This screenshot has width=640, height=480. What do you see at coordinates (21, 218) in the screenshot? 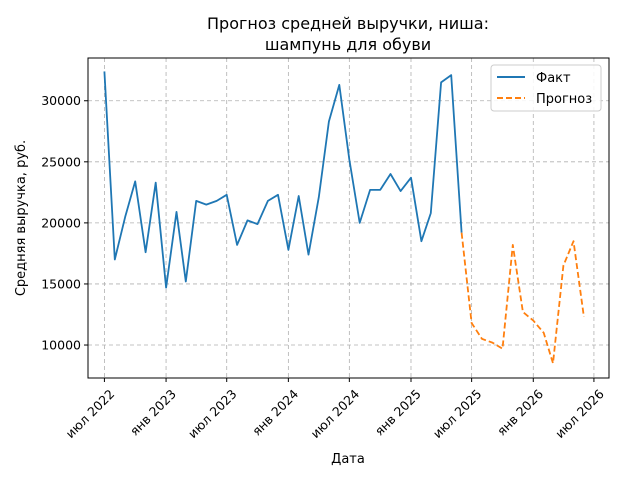
I see `y-axis-label: Средняя выручка, руб.` at bounding box center [21, 218].